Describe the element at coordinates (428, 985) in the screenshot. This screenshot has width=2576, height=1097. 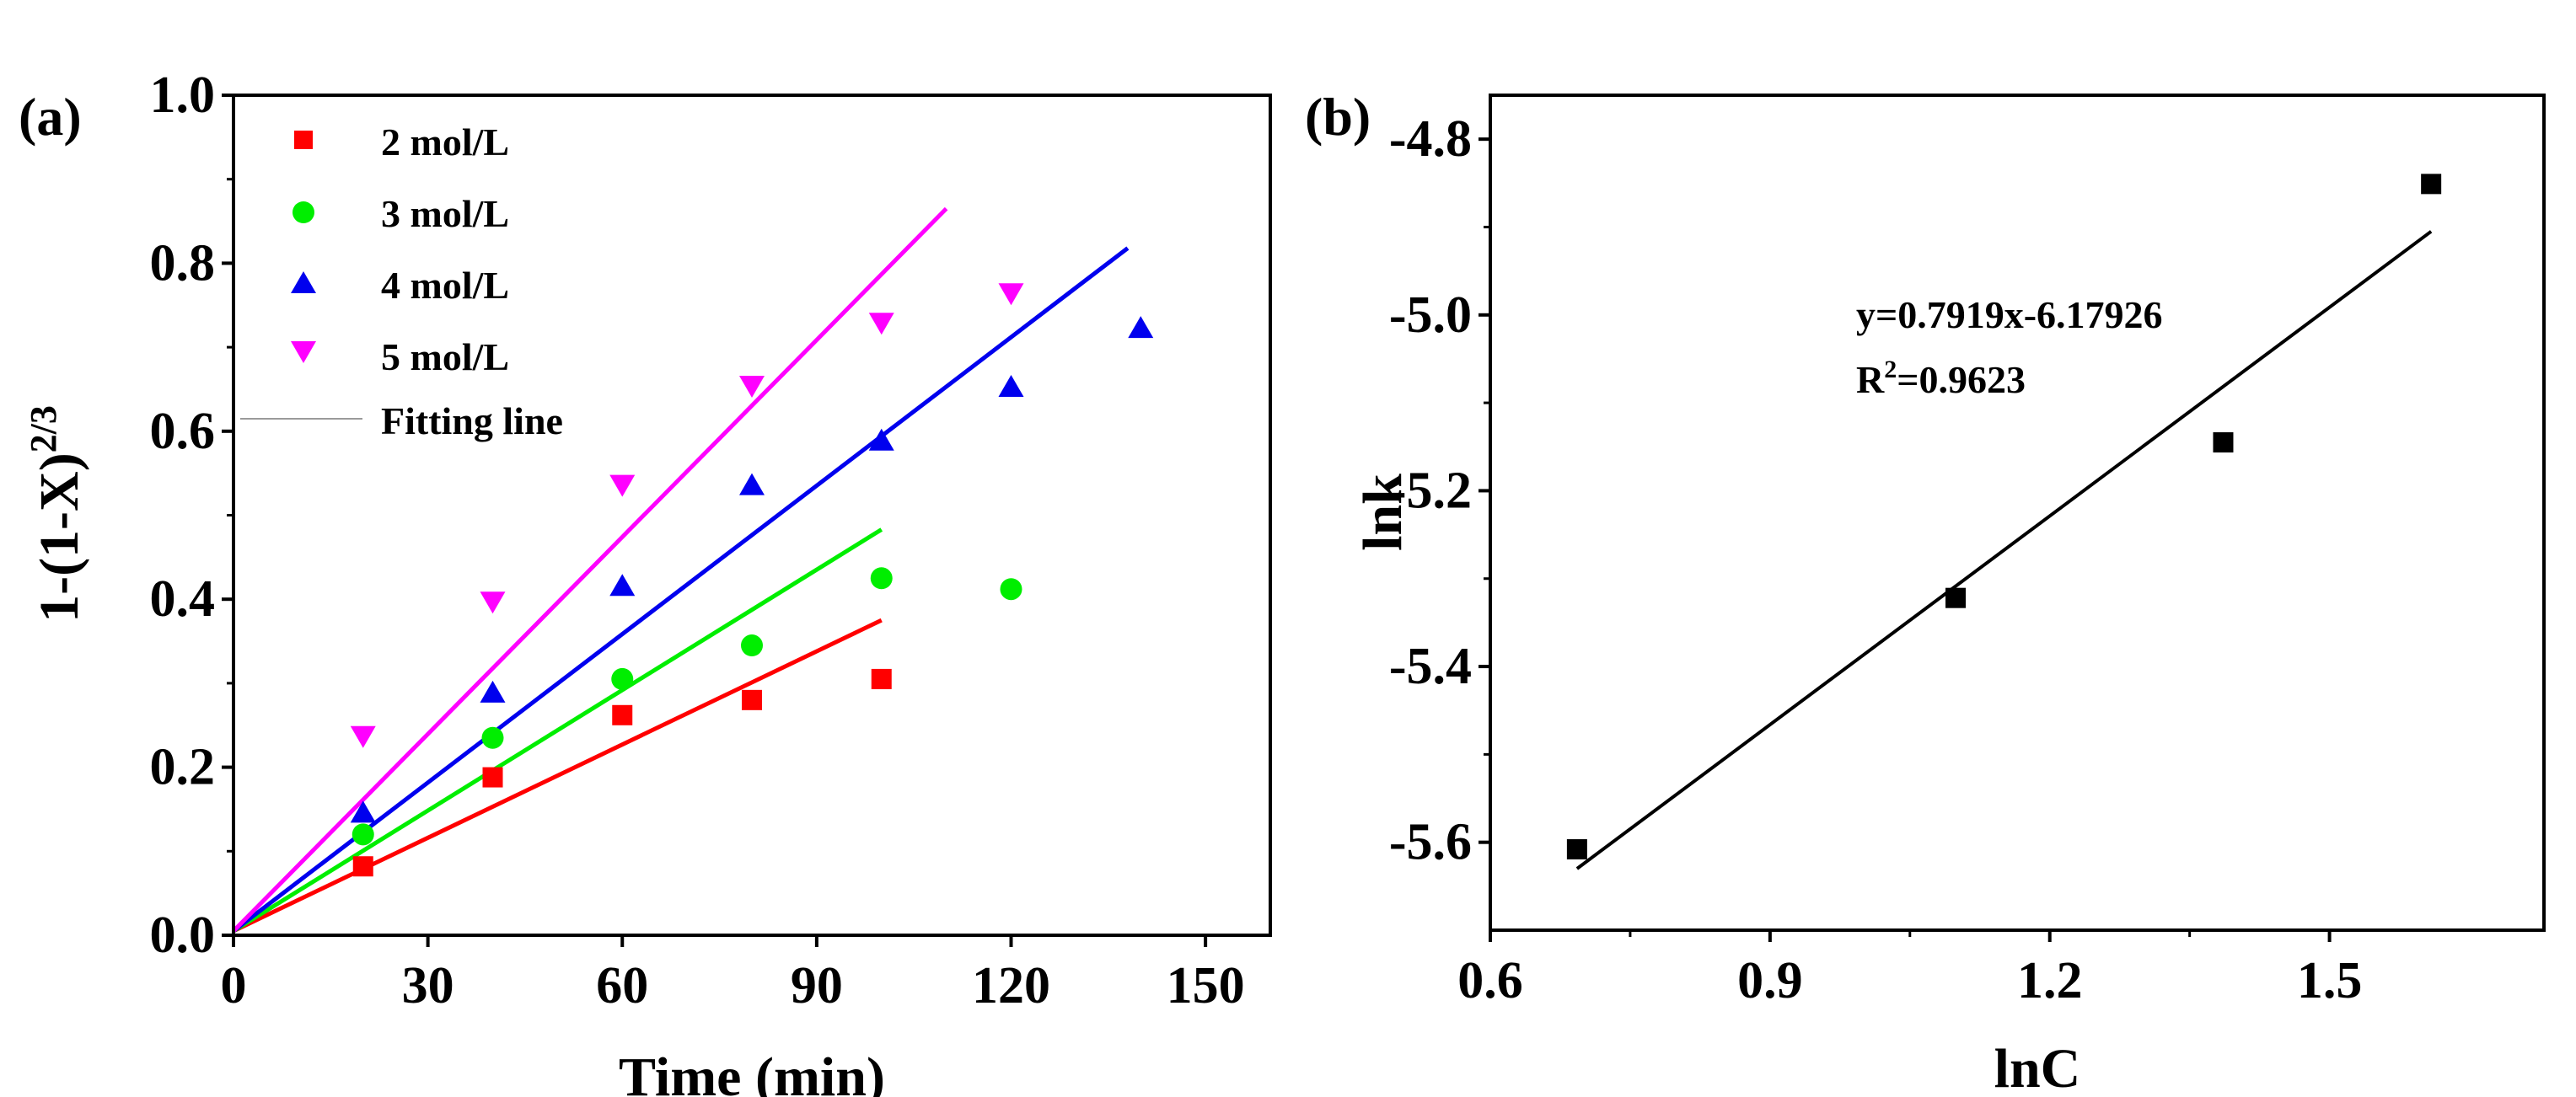
I see `x-tick-label: 30` at that location.